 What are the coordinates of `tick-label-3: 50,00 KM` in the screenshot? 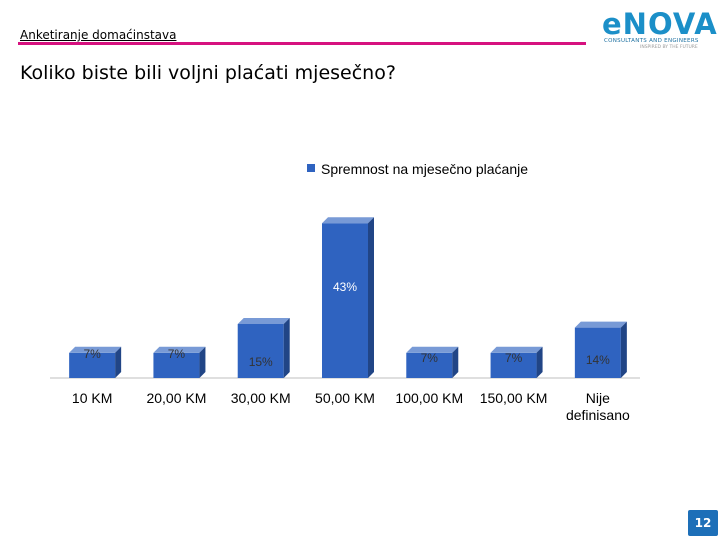 It's located at (345, 398).